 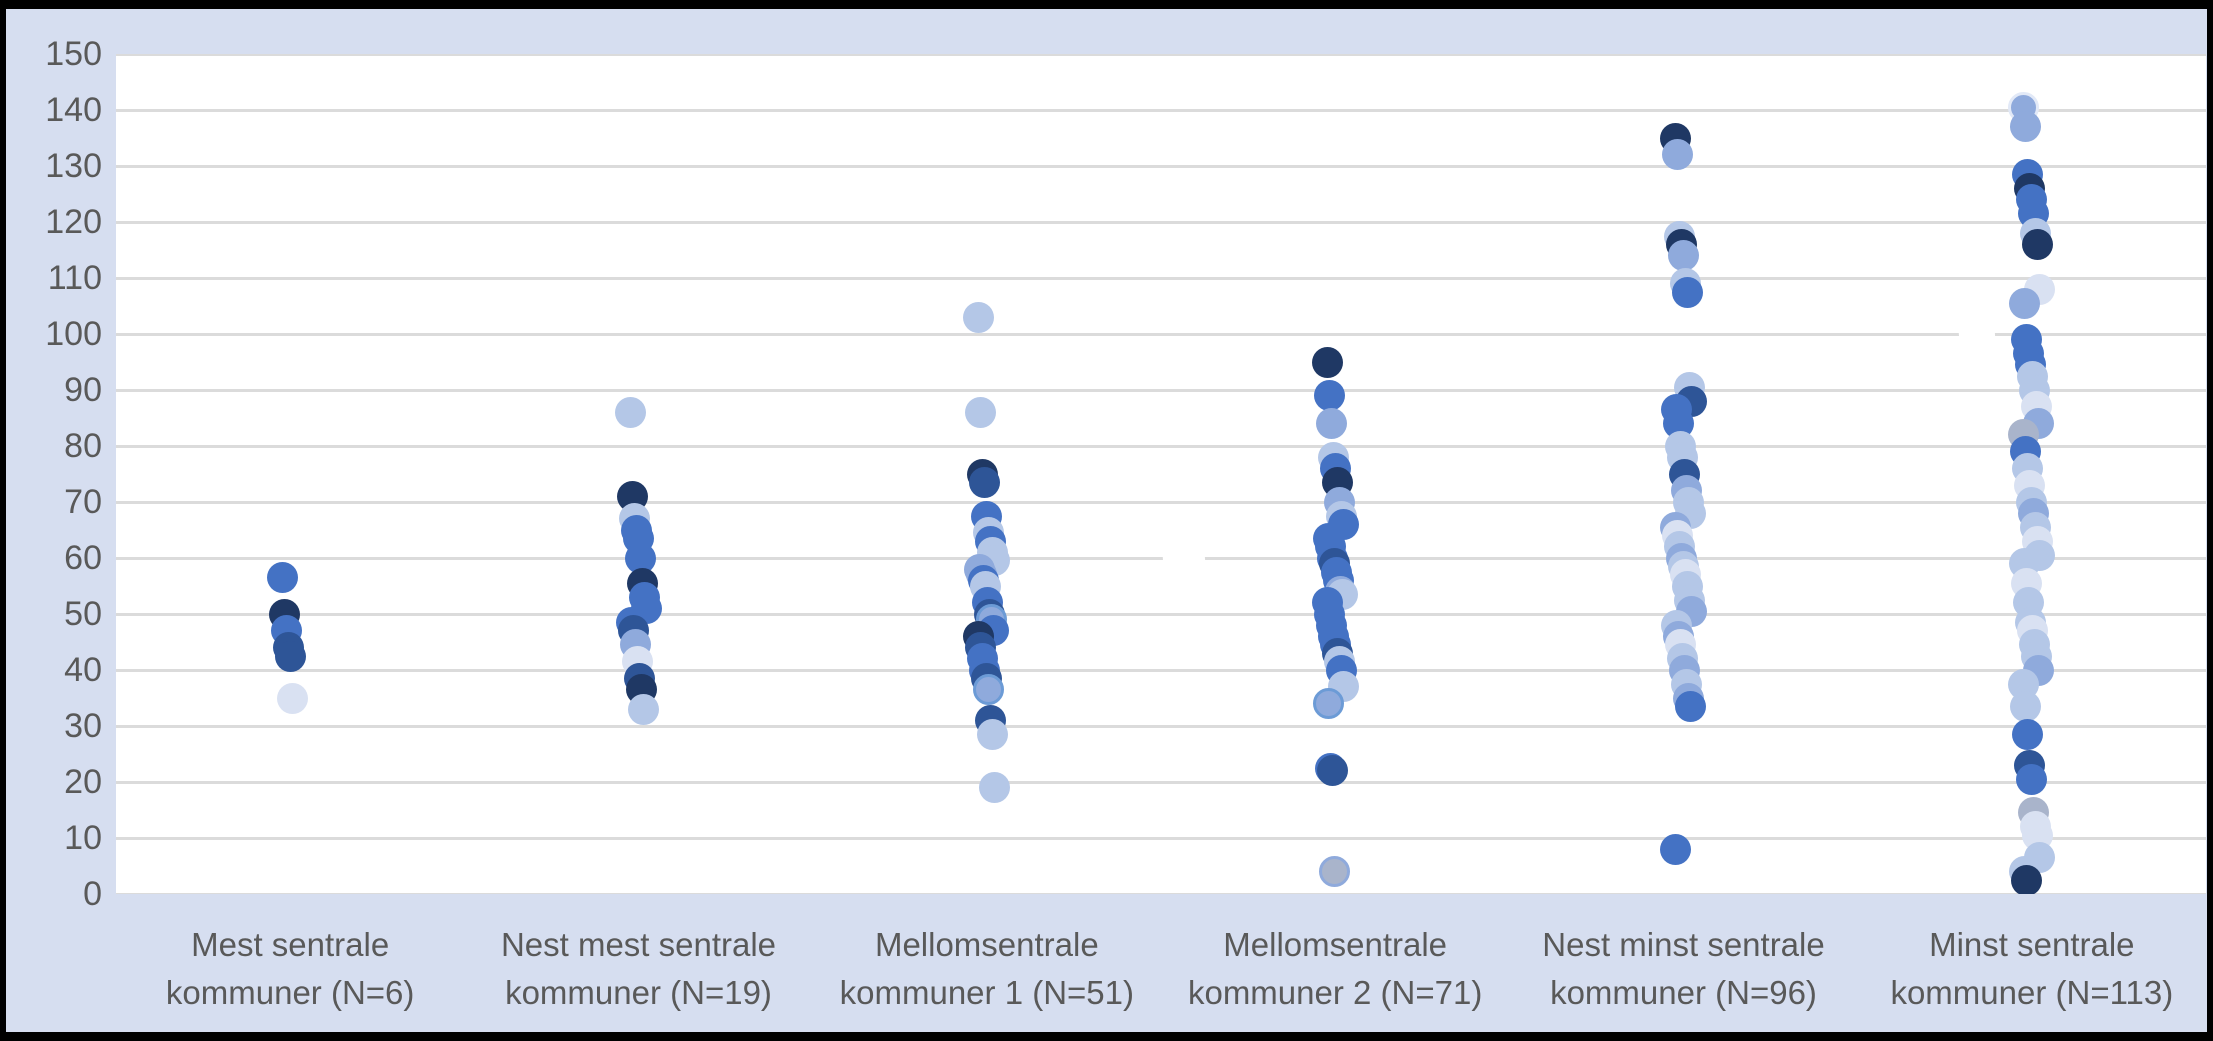 I want to click on x-axis-category-label: Nest mest sentrale kommuner (N=19), so click(x=639, y=969).